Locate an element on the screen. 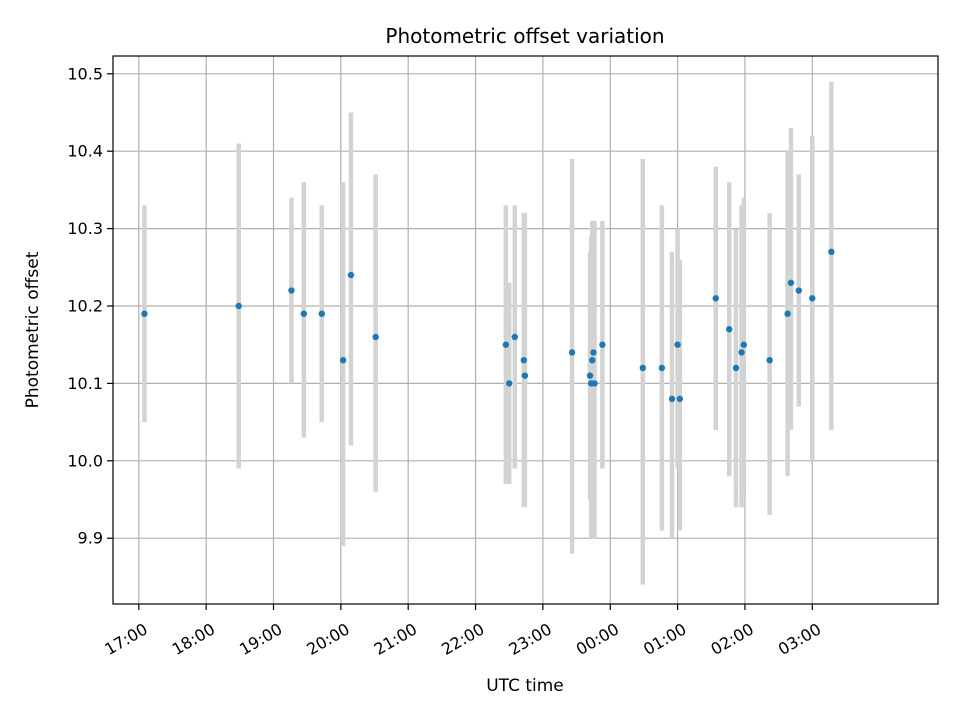 The image size is (960, 720). y-tick-label: 10.0 is located at coordinates (85, 460).